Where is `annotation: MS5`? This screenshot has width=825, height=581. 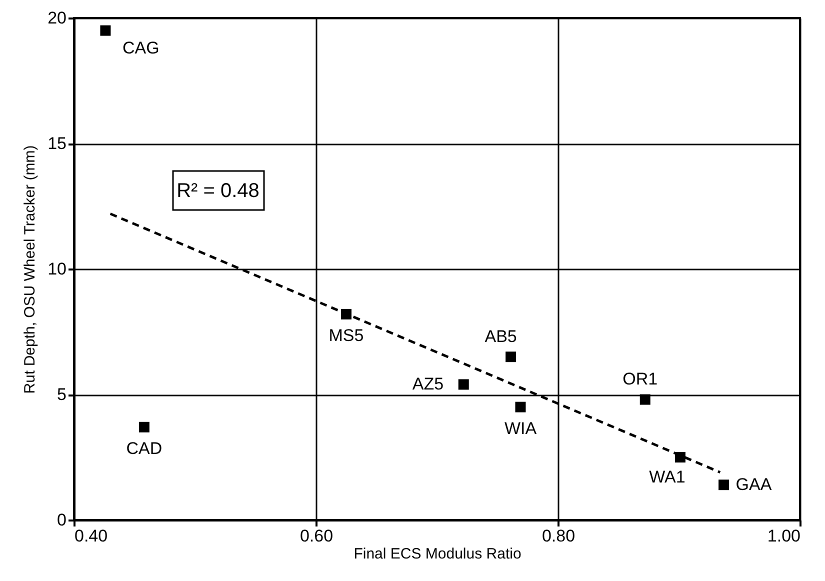
annotation: MS5 is located at coordinates (346, 336).